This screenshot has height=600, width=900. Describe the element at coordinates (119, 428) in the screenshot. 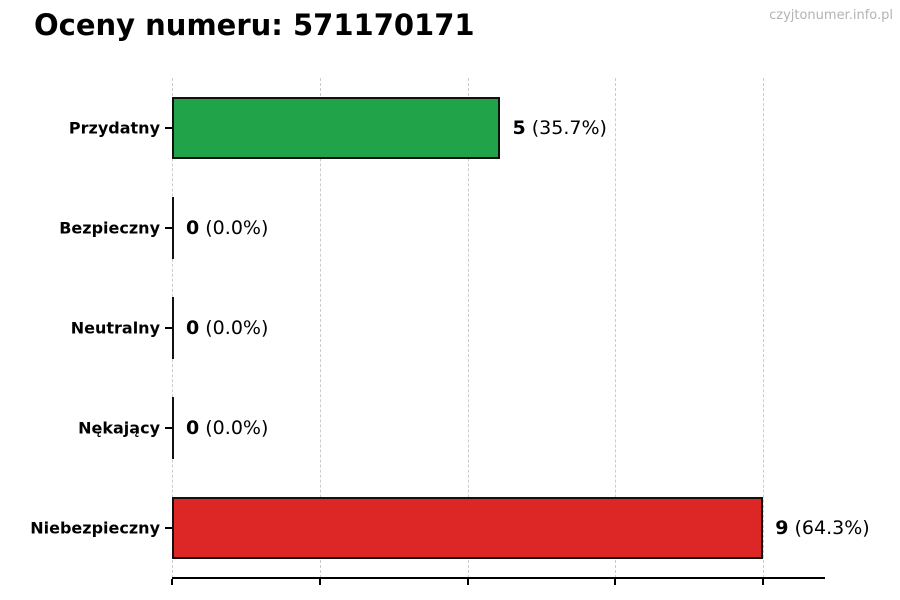

I see `category-label: Nękający` at that location.